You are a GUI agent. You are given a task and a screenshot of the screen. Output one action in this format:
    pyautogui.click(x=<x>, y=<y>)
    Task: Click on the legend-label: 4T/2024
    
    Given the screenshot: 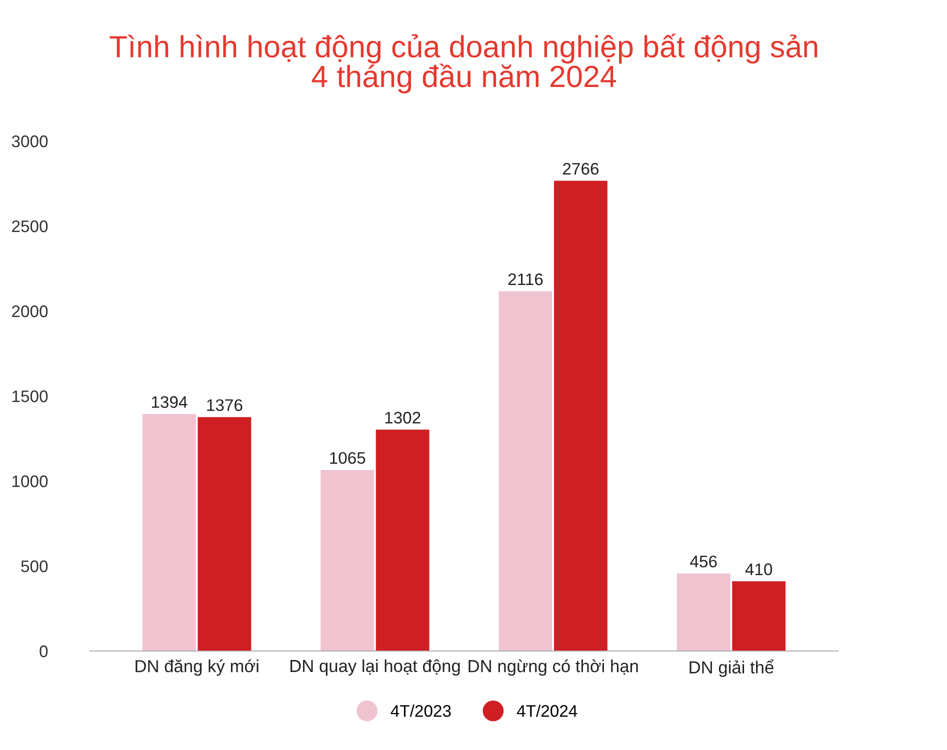 What is the action you would take?
    pyautogui.click(x=547, y=710)
    